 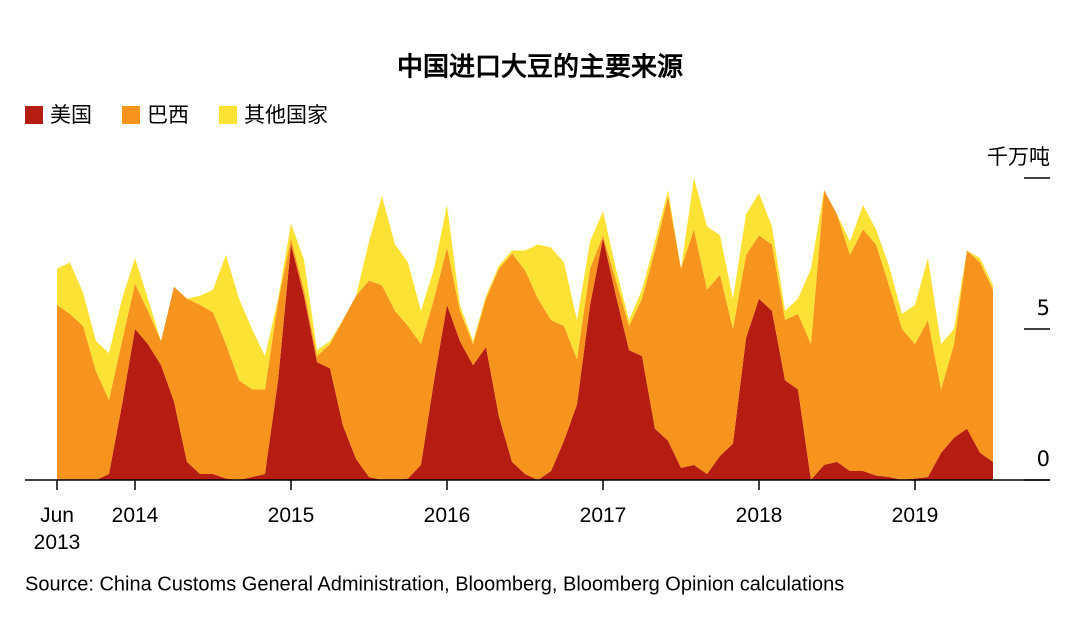 What do you see at coordinates (168, 115) in the screenshot?
I see `legend-label: 巴西` at bounding box center [168, 115].